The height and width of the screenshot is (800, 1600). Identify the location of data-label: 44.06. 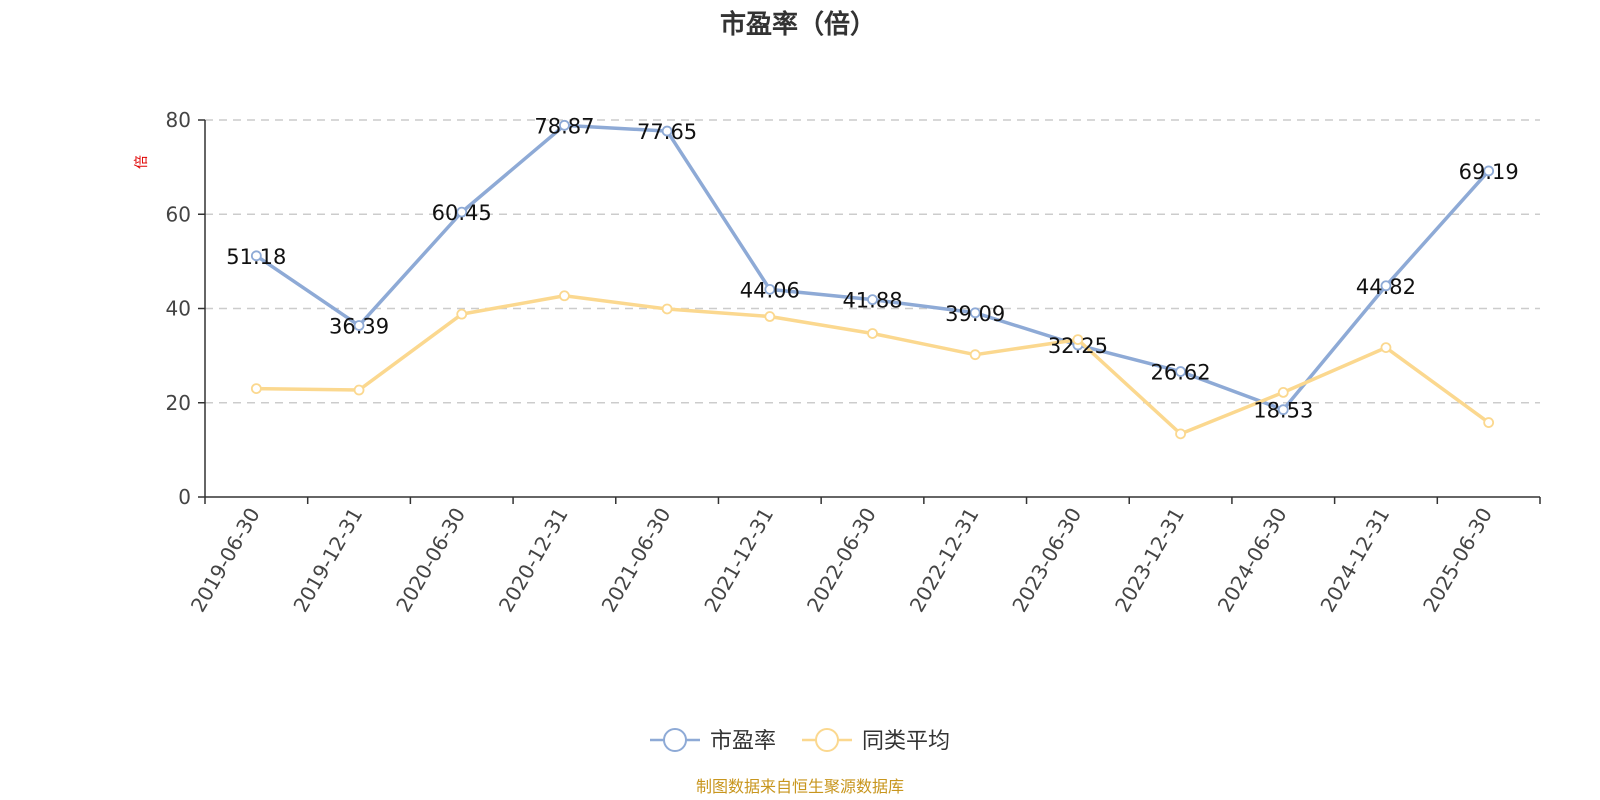
(770, 290).